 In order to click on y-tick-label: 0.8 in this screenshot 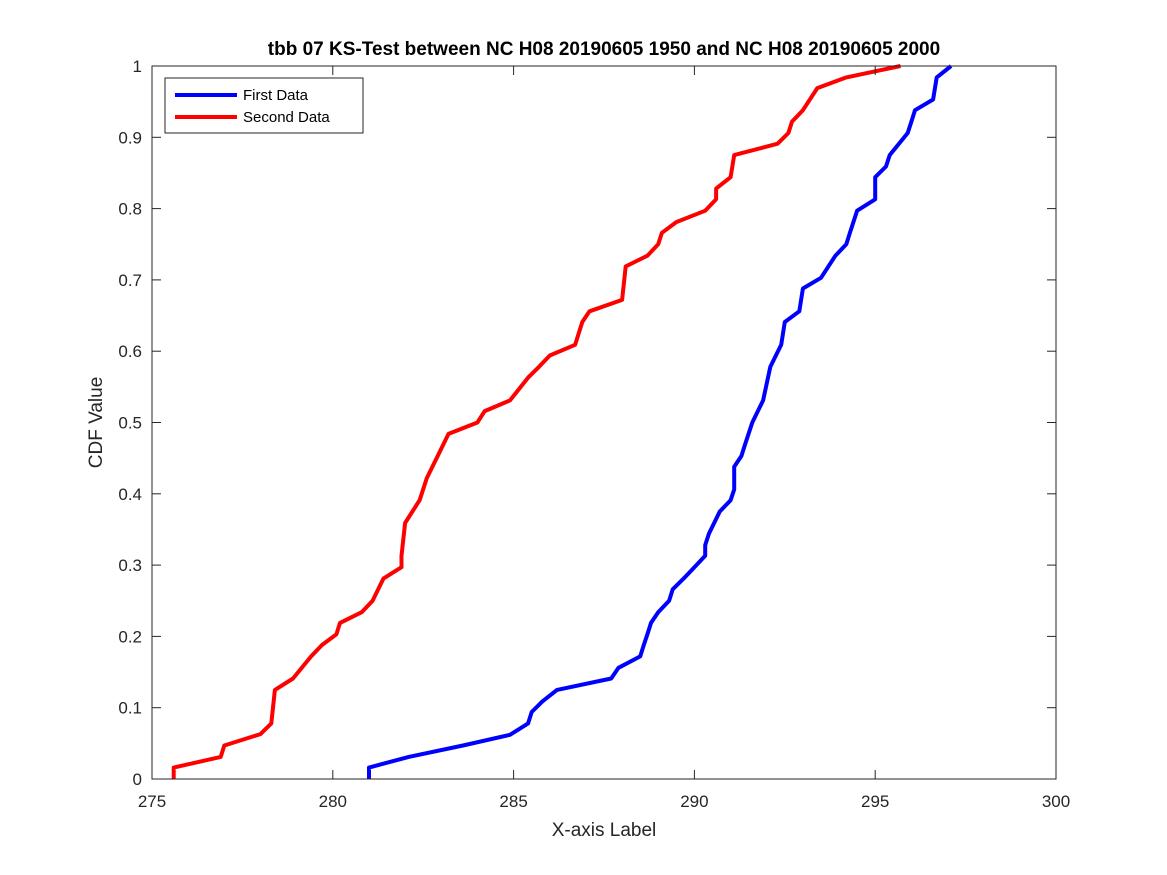, I will do `click(130, 209)`.